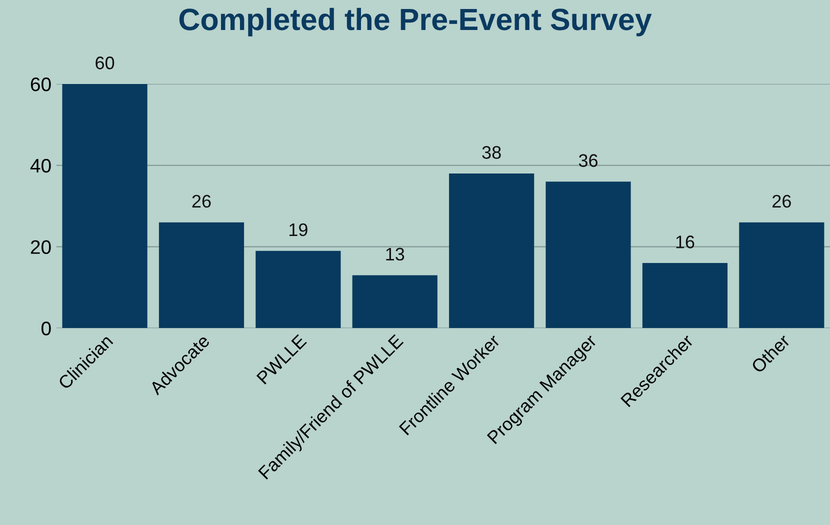 Image resolution: width=830 pixels, height=525 pixels. Describe the element at coordinates (491, 152) in the screenshot. I see `data-label: 38` at that location.